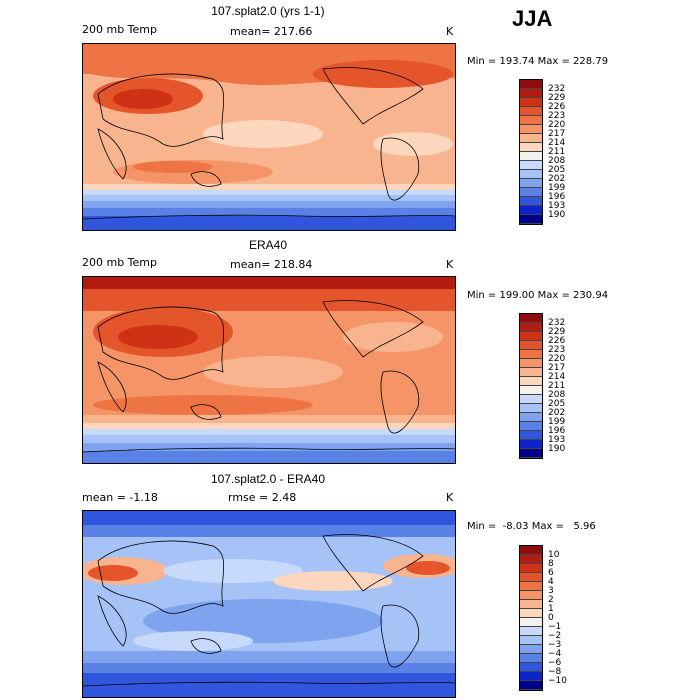 Image resolution: width=700 pixels, height=700 pixels. I want to click on colorbar-tick-label: 4, so click(551, 581).